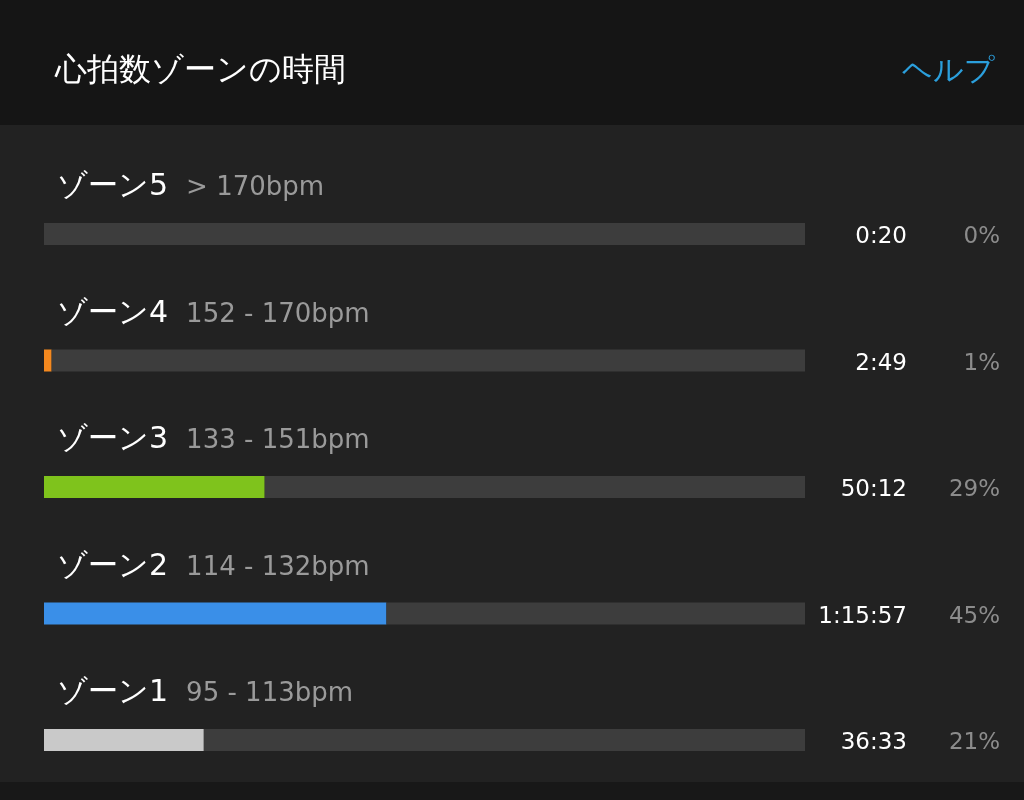 Image resolution: width=1024 pixels, height=800 pixels. I want to click on annotation: 95 - 113bpm, so click(270, 692).